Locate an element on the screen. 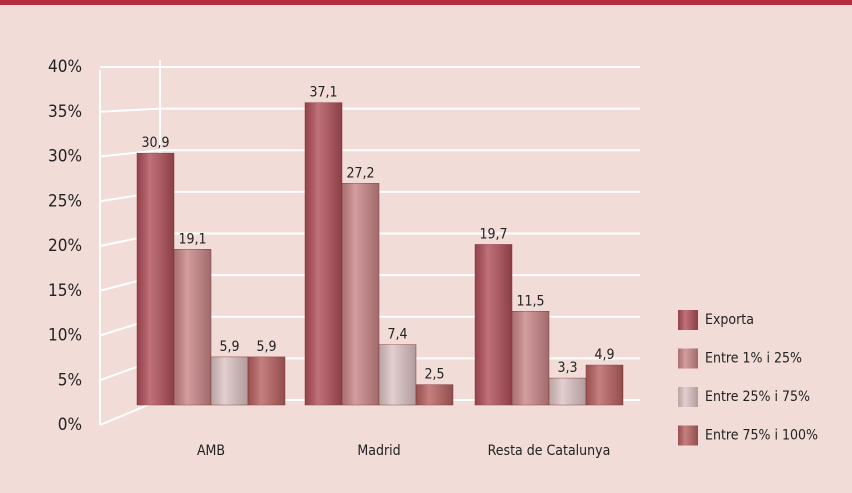  x-tick-label: Resta de Catalunya is located at coordinates (549, 451).